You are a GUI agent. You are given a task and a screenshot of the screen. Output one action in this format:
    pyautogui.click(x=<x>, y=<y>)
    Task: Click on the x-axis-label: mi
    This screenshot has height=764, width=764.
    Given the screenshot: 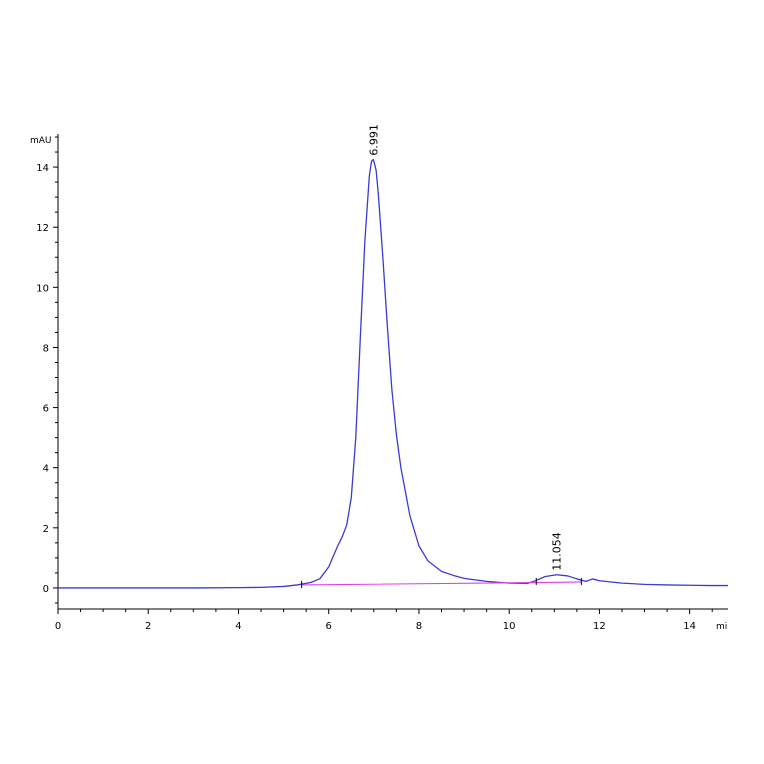 What is the action you would take?
    pyautogui.click(x=721, y=627)
    